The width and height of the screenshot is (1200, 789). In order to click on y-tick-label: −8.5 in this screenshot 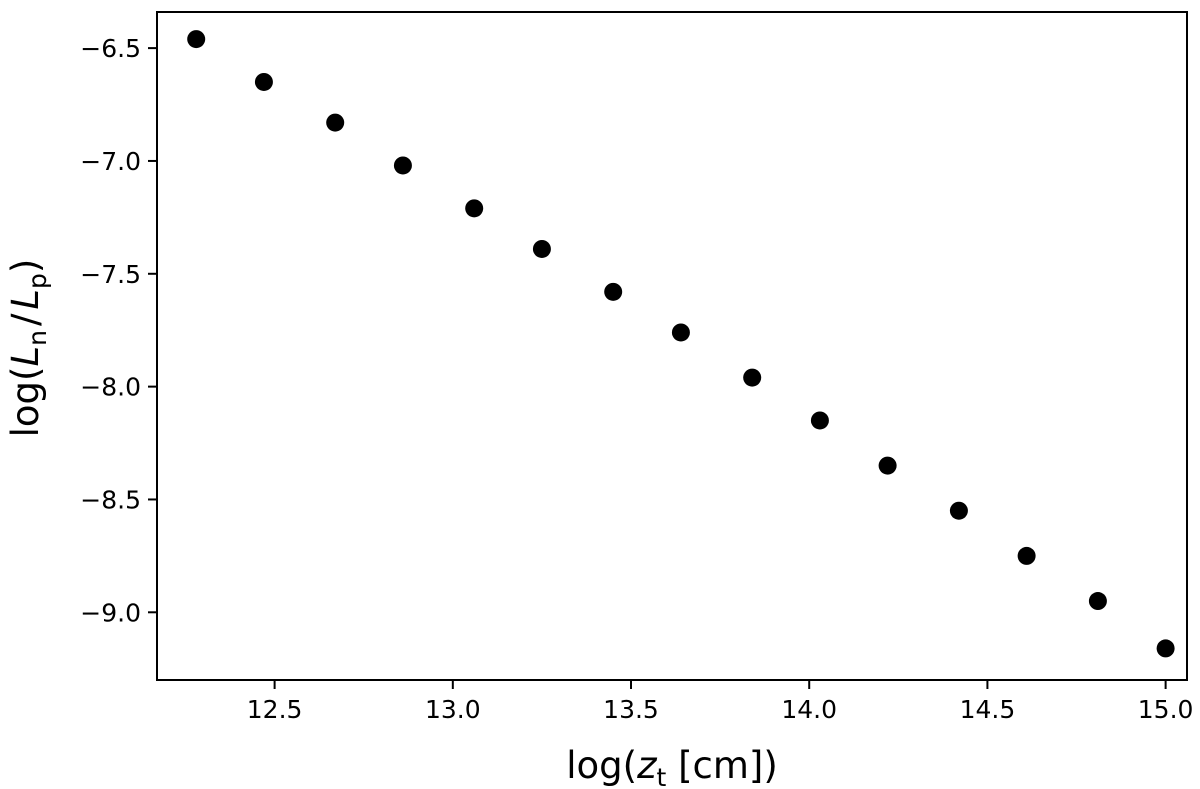, I will do `click(110, 499)`.